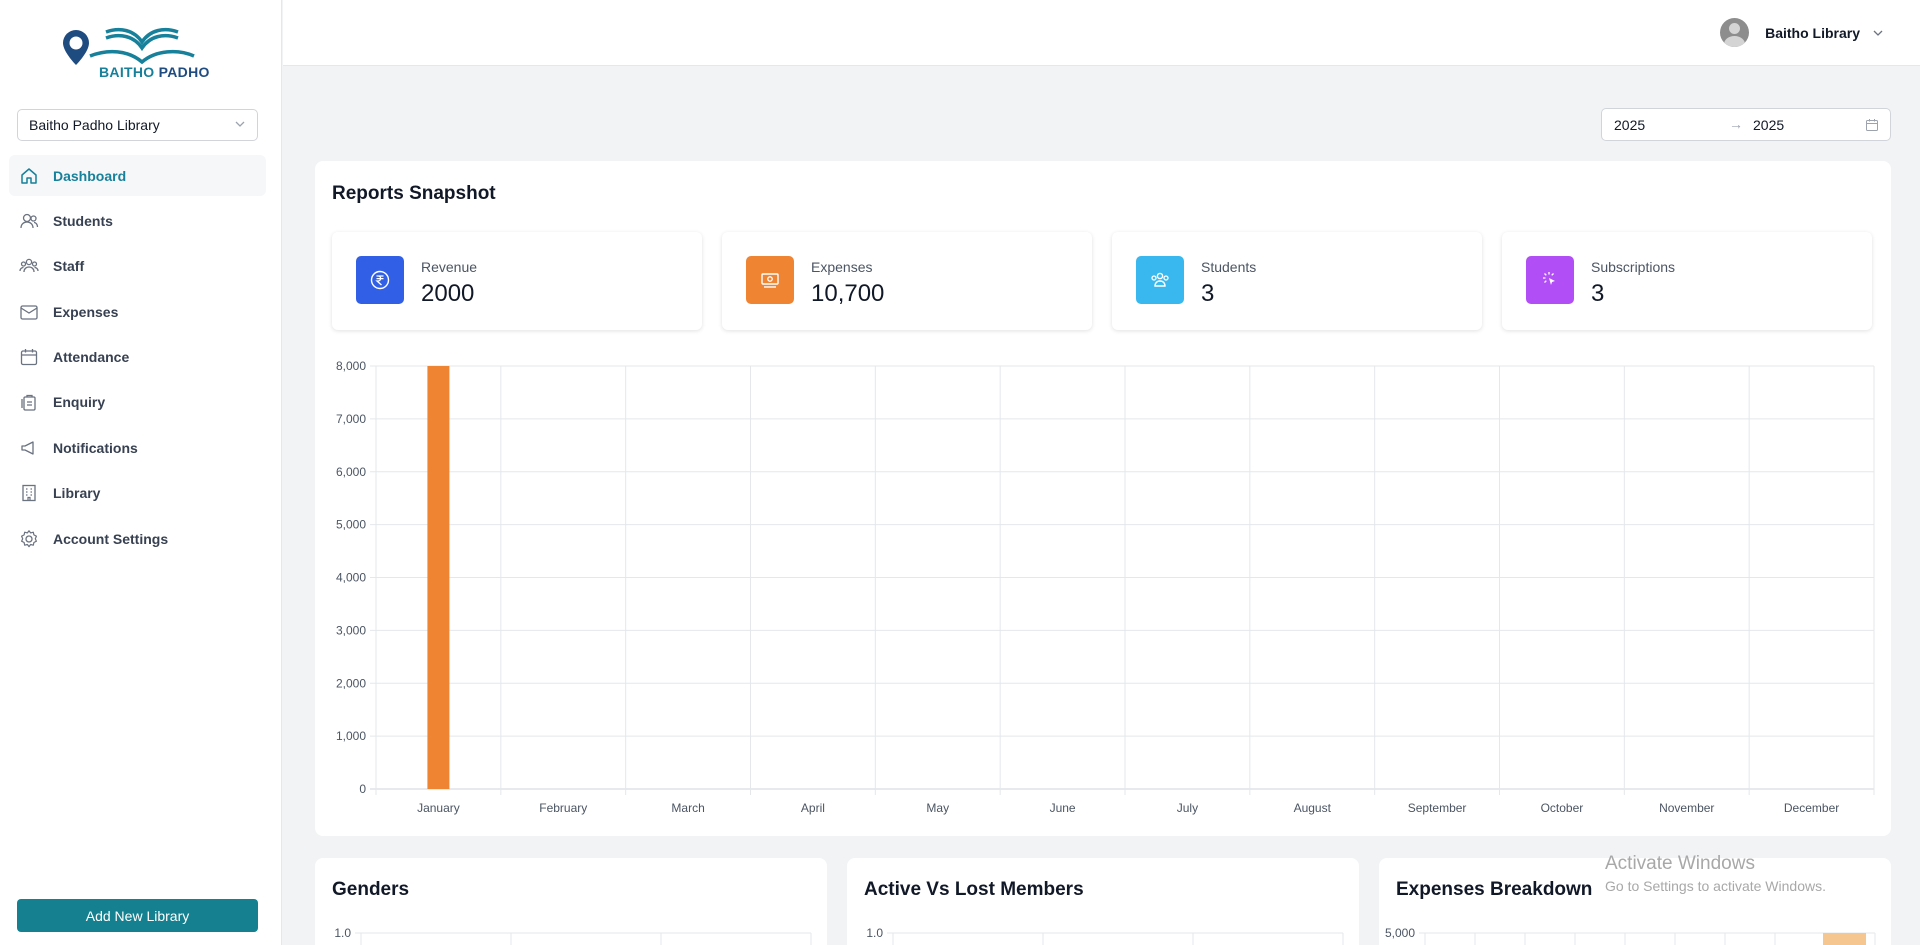 Image resolution: width=1920 pixels, height=945 pixels. Describe the element at coordinates (91, 357) in the screenshot. I see `sidebar-item-label: Attendance` at that location.